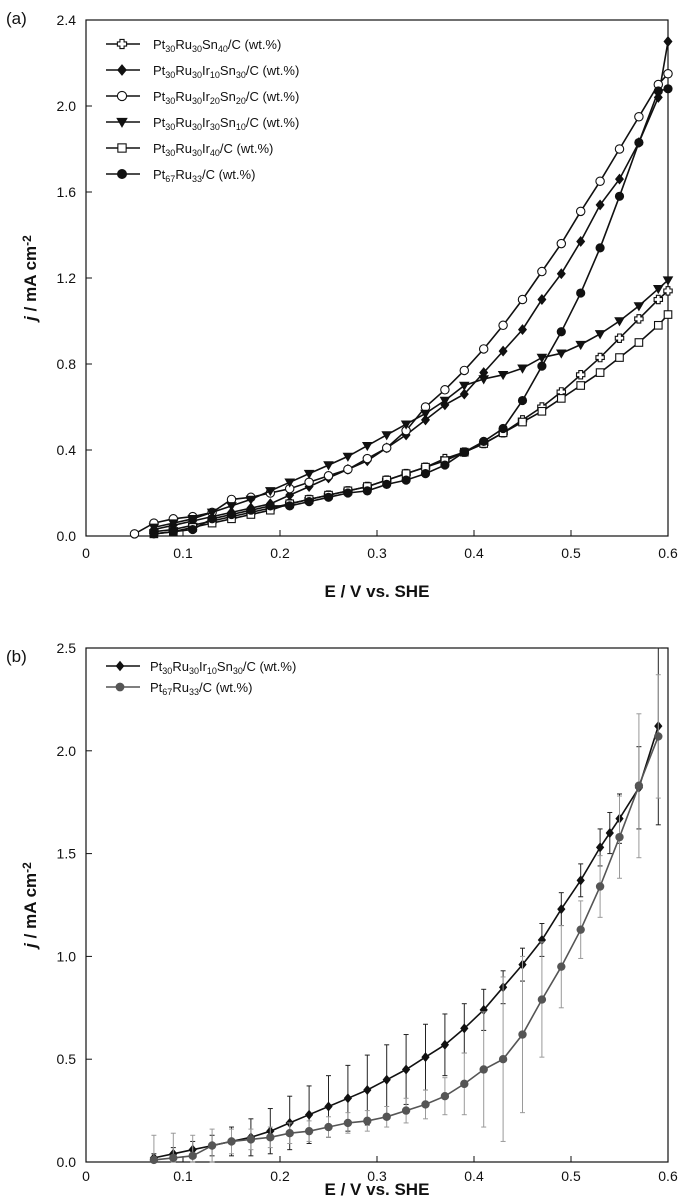 Image resolution: width=681 pixels, height=1202 pixels. What do you see at coordinates (30, 908) in the screenshot?
I see `y-axis-title-unit: / mA cm` at bounding box center [30, 908].